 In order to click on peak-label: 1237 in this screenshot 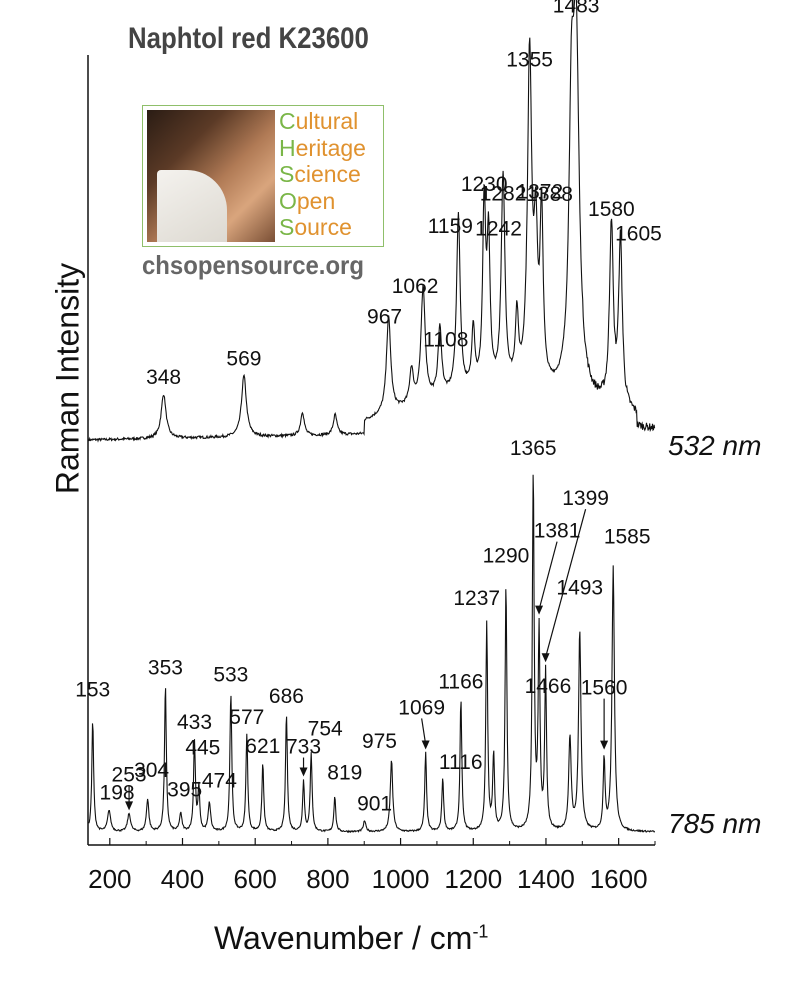, I will do `click(476, 598)`.